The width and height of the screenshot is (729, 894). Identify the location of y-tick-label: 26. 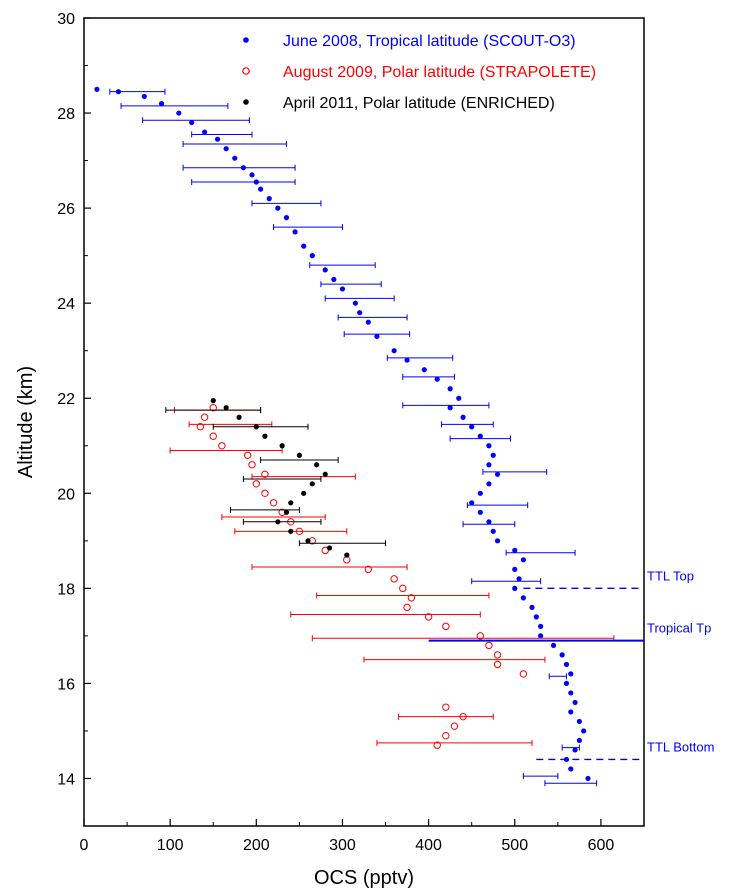
(66, 209).